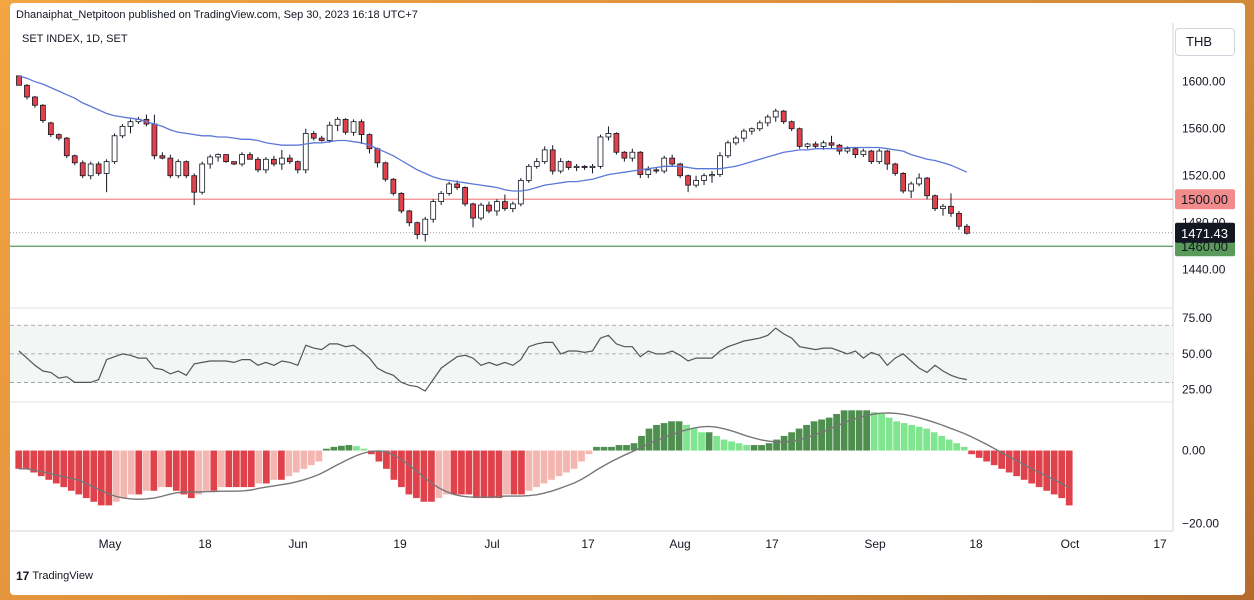  I want to click on time-tick-label: May, so click(110, 544).